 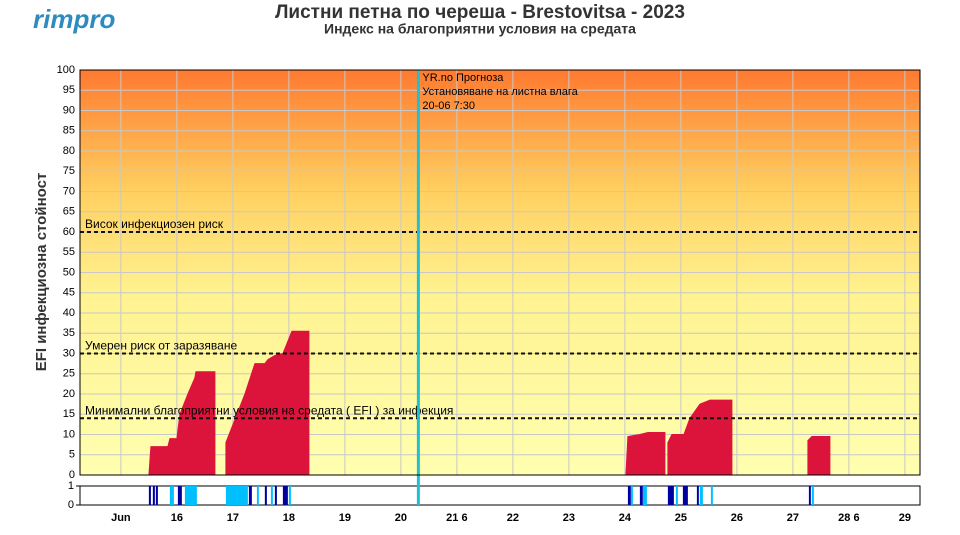 I want to click on y-tick-label: 100, so click(x=66, y=70).